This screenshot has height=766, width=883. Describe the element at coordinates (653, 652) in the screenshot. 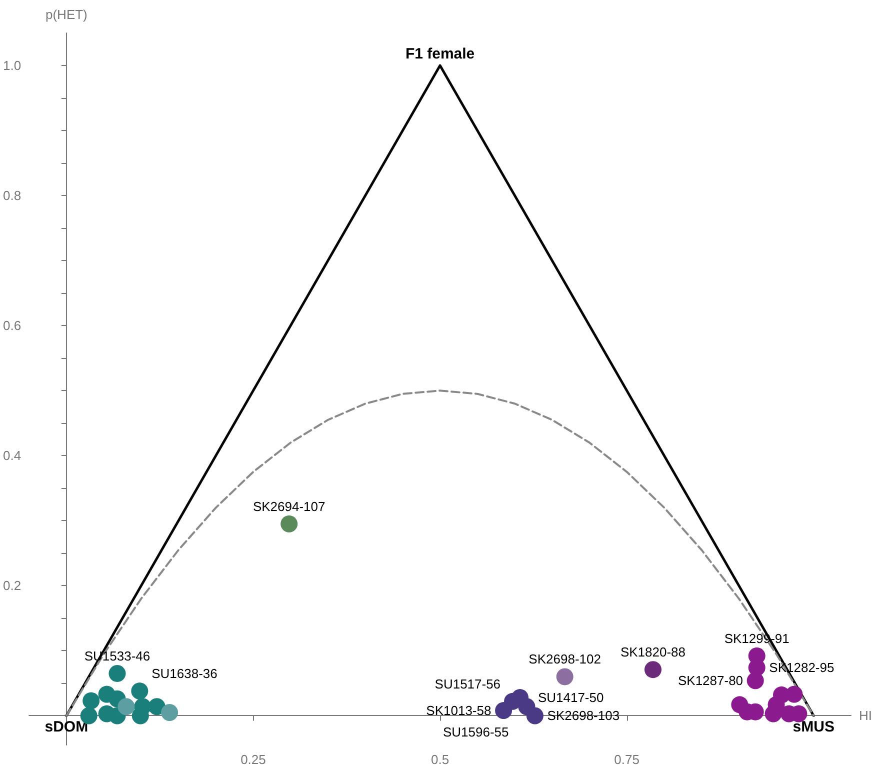

I see `data-label: SK1820-88` at that location.